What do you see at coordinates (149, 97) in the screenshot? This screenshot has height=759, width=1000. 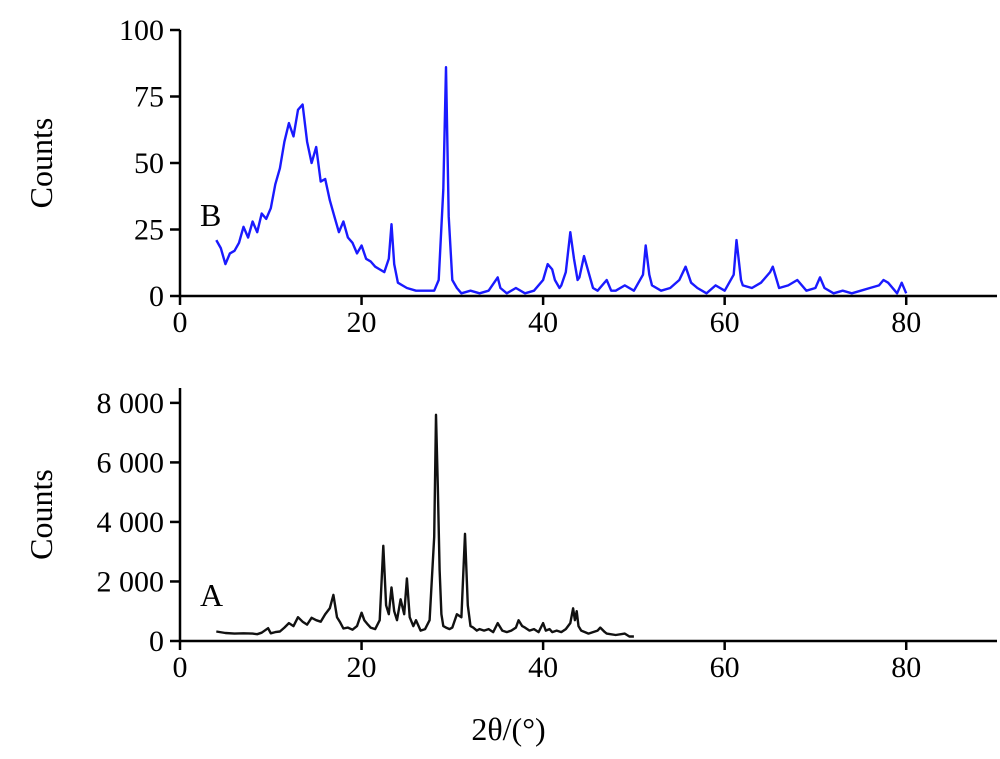 I see `y-tick-label: 75` at bounding box center [149, 97].